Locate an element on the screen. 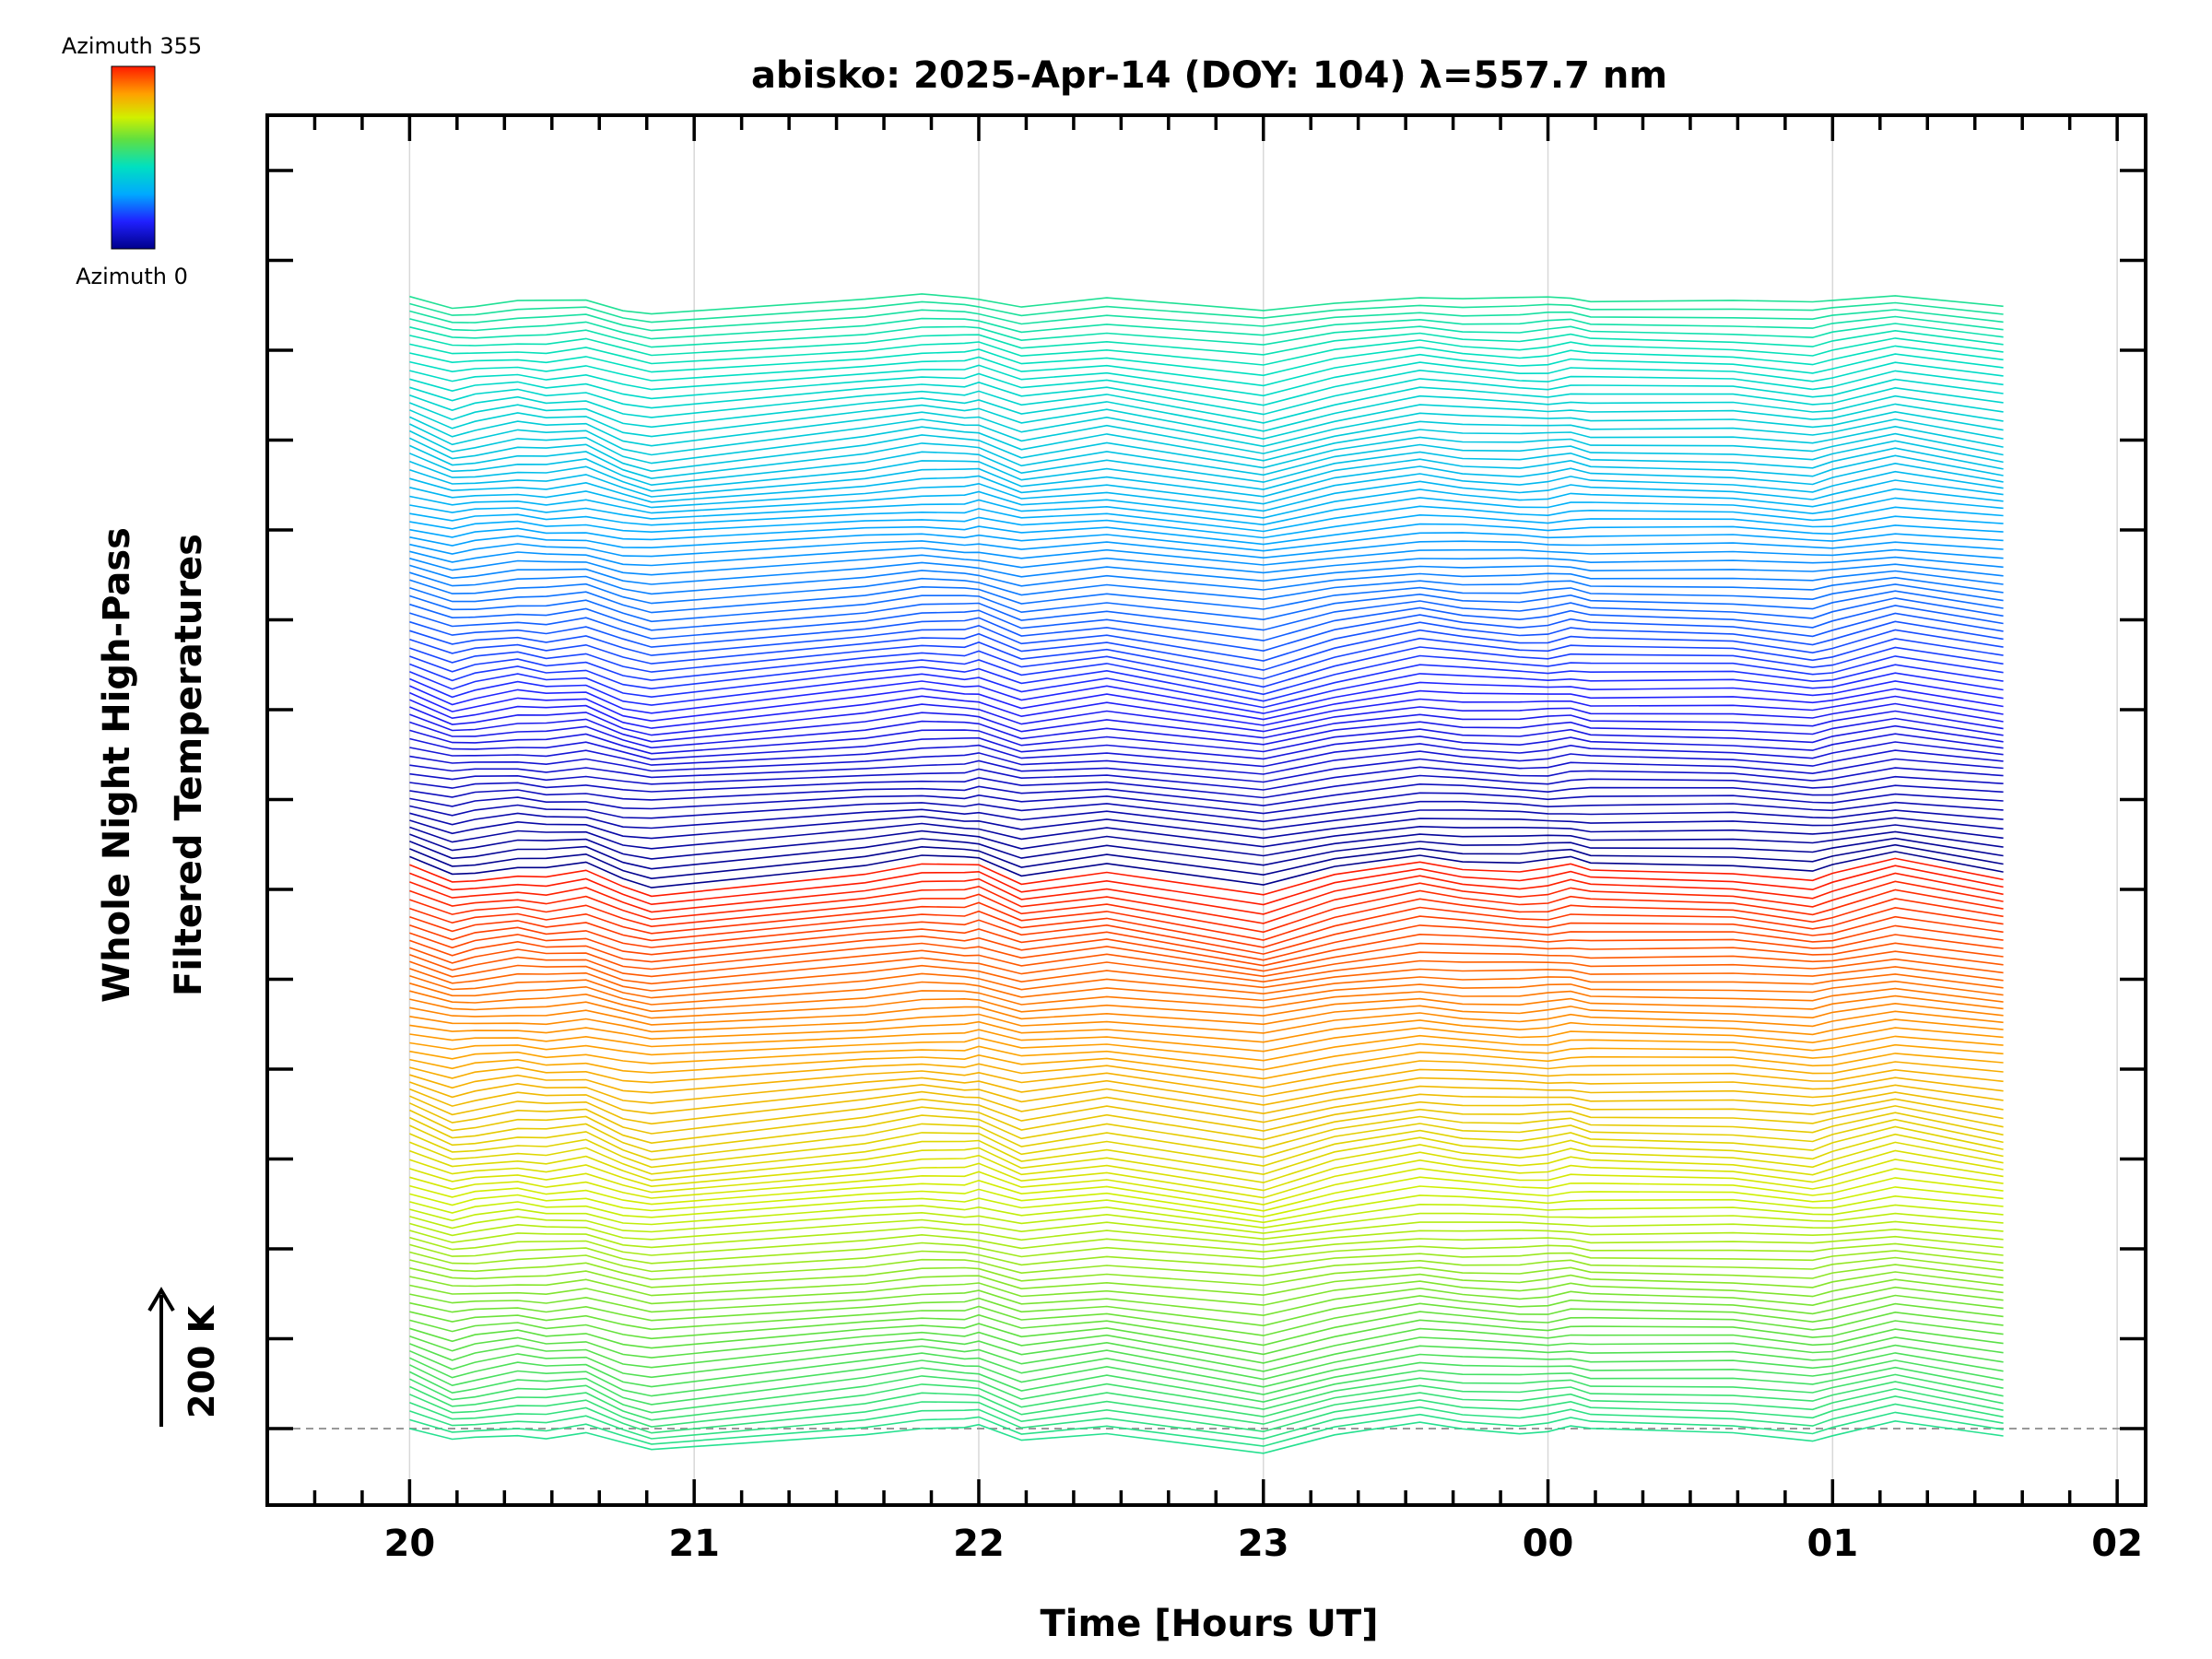  scale-bar-label: 200 K is located at coordinates (202, 1361).